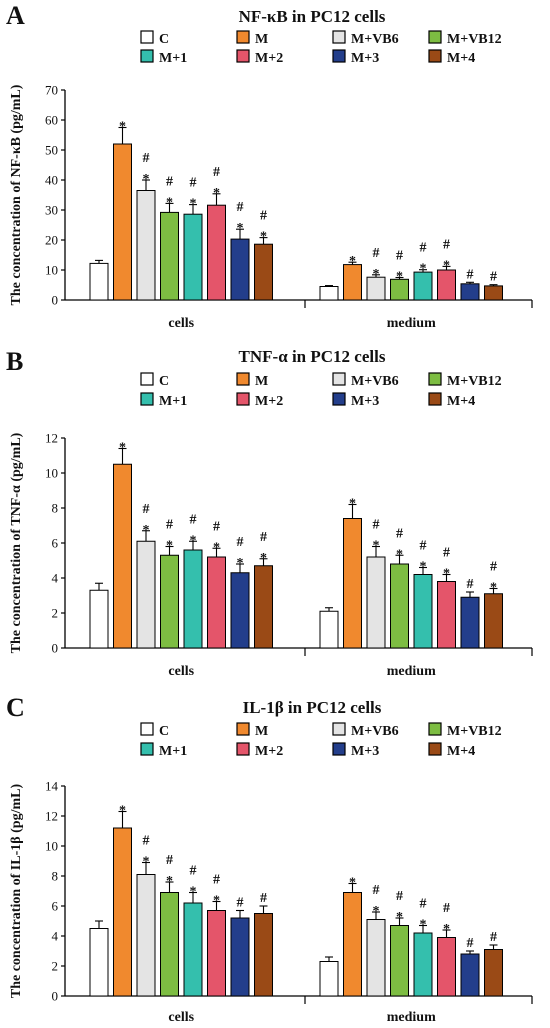 This screenshot has width=550, height=1028. Describe the element at coordinates (312, 707) in the screenshot. I see `chart-title: IL-1β in PC12 cells` at that location.